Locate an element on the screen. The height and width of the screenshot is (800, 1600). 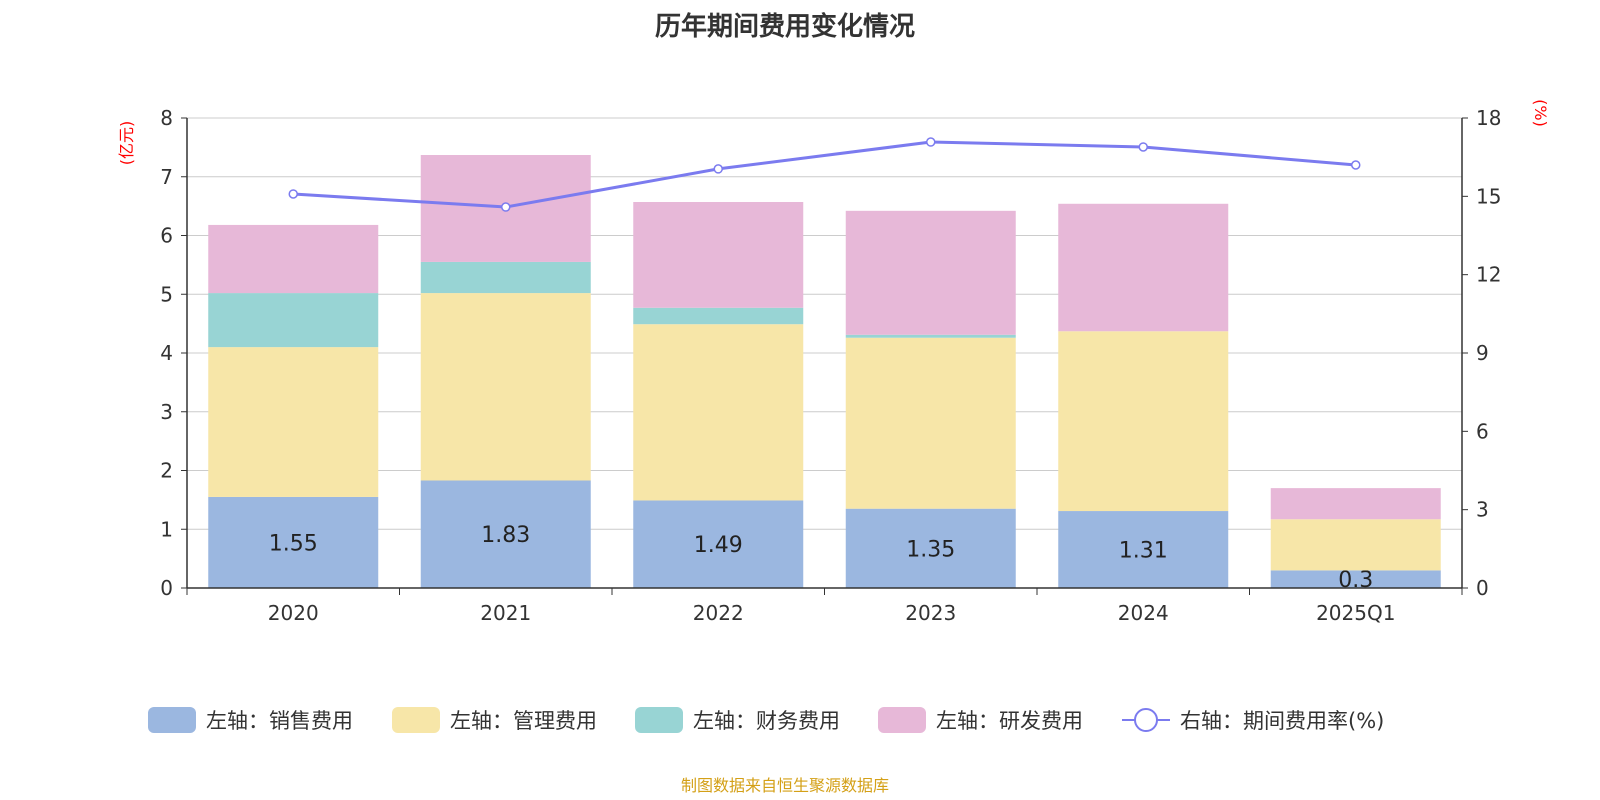
legend-label: 左轴：财务费用 is located at coordinates (766, 721).